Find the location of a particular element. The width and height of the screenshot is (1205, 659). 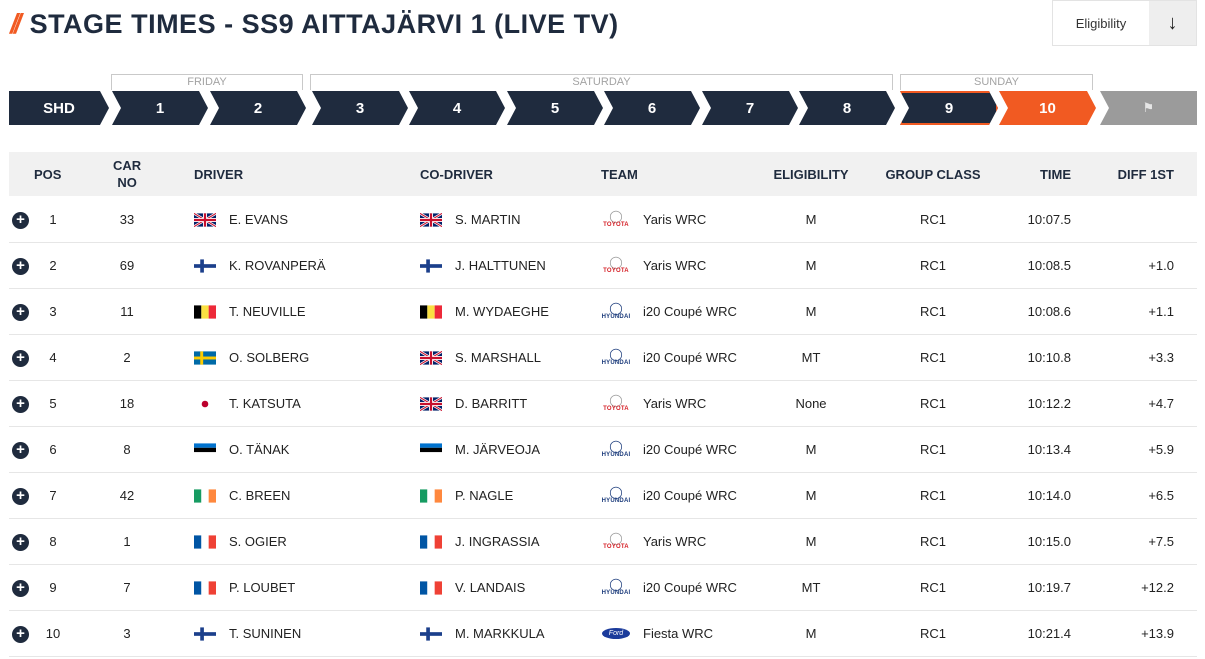

co-driver-cell: M. WYDAEGHE is located at coordinates (484, 311).